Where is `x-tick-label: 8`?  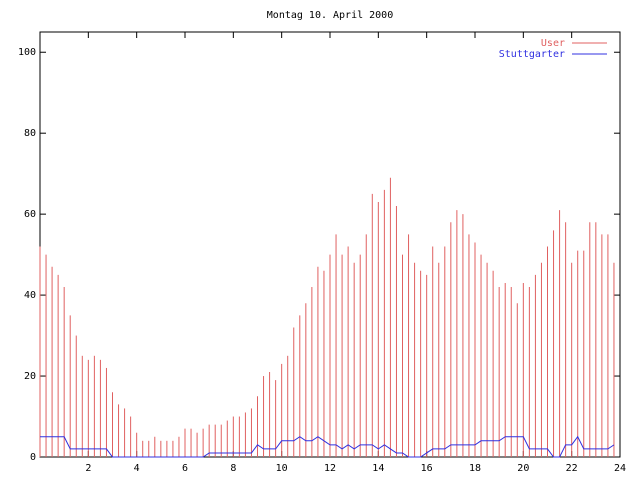
x-tick-label: 8 is located at coordinates (233, 468).